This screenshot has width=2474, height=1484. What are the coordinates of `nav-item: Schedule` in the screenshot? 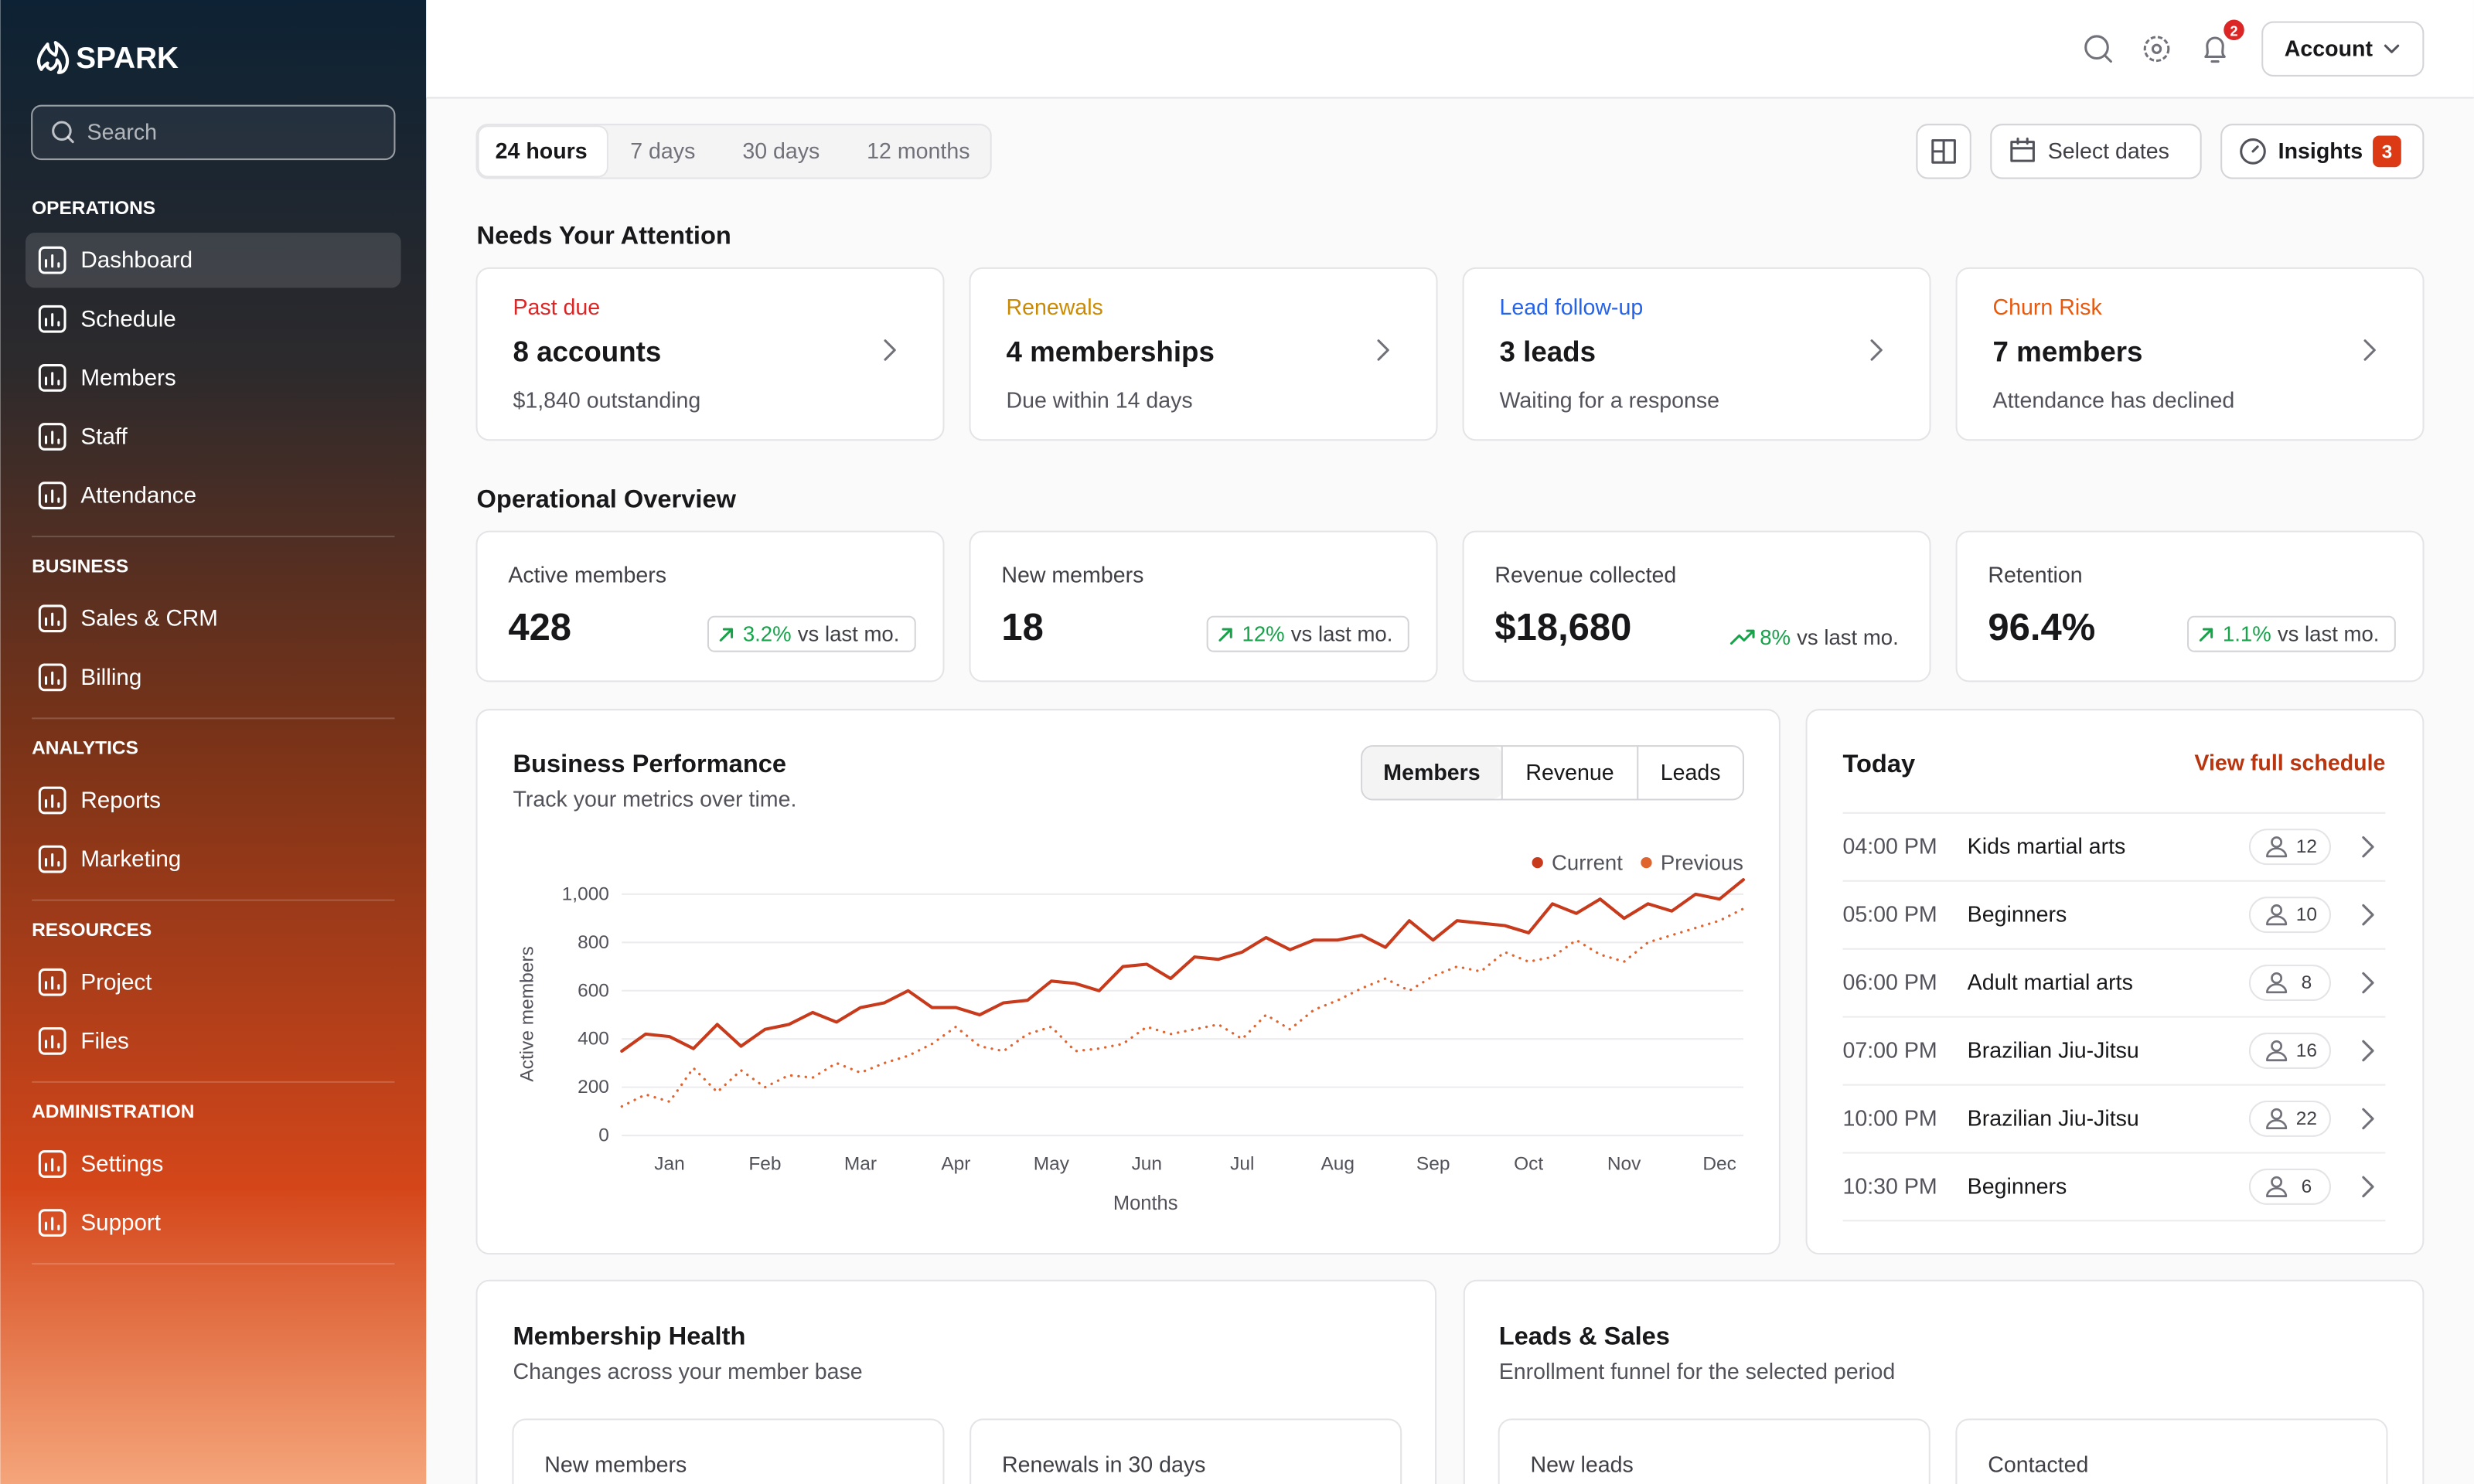 It's located at (127, 319).